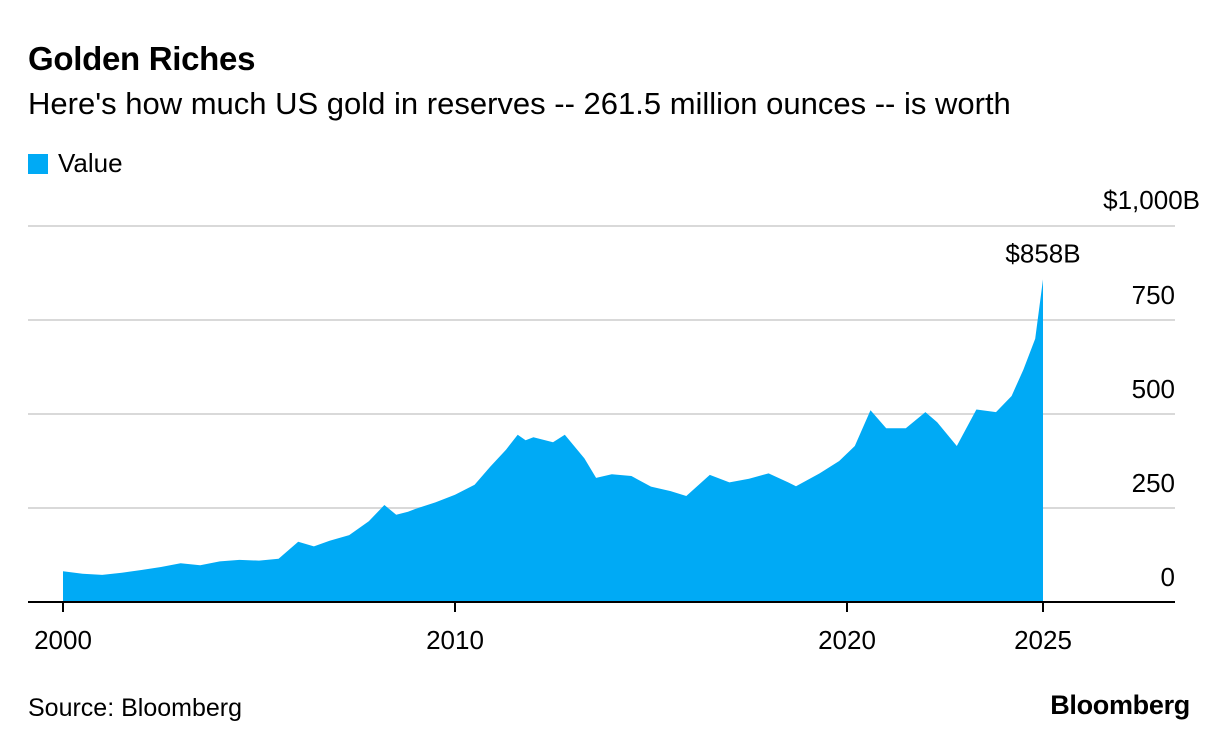  What do you see at coordinates (1168, 577) in the screenshot?
I see `y-tick-label: 0` at bounding box center [1168, 577].